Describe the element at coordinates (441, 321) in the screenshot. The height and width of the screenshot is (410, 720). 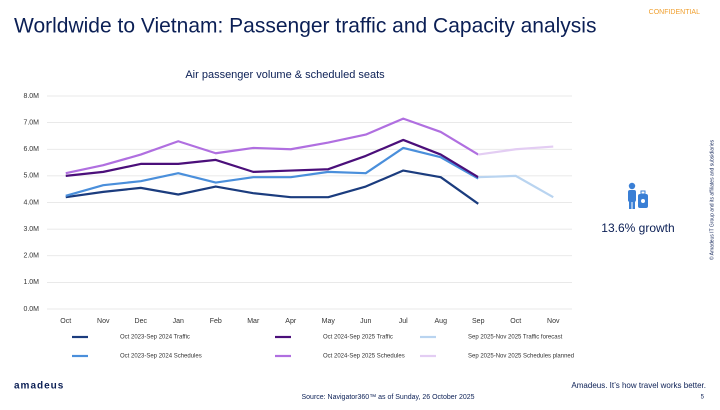
I see `x-tick-label: Aug` at that location.